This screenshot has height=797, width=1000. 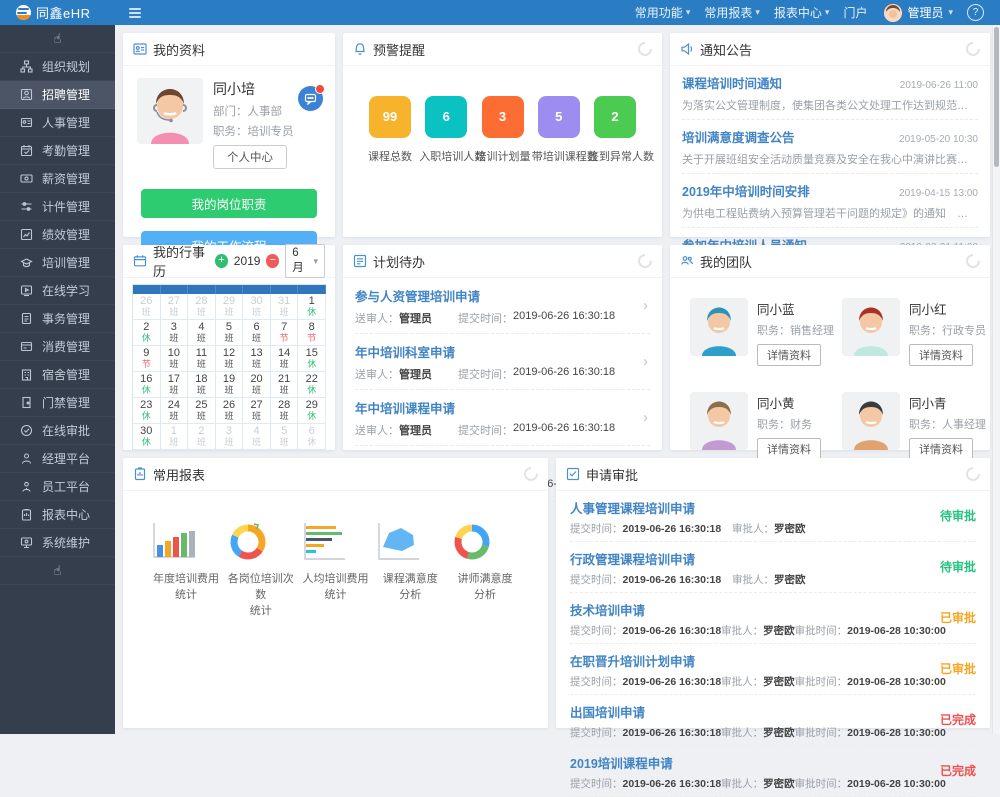 What do you see at coordinates (284, 411) in the screenshot?
I see `calendar-day-cell: 28 班` at bounding box center [284, 411].